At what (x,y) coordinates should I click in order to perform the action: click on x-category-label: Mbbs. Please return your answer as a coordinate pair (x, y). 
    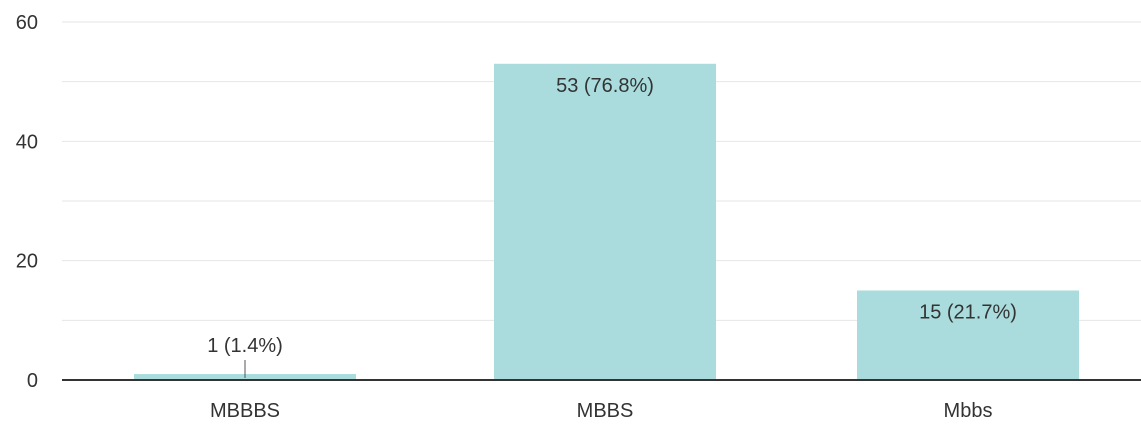
    Looking at the image, I should click on (968, 411).